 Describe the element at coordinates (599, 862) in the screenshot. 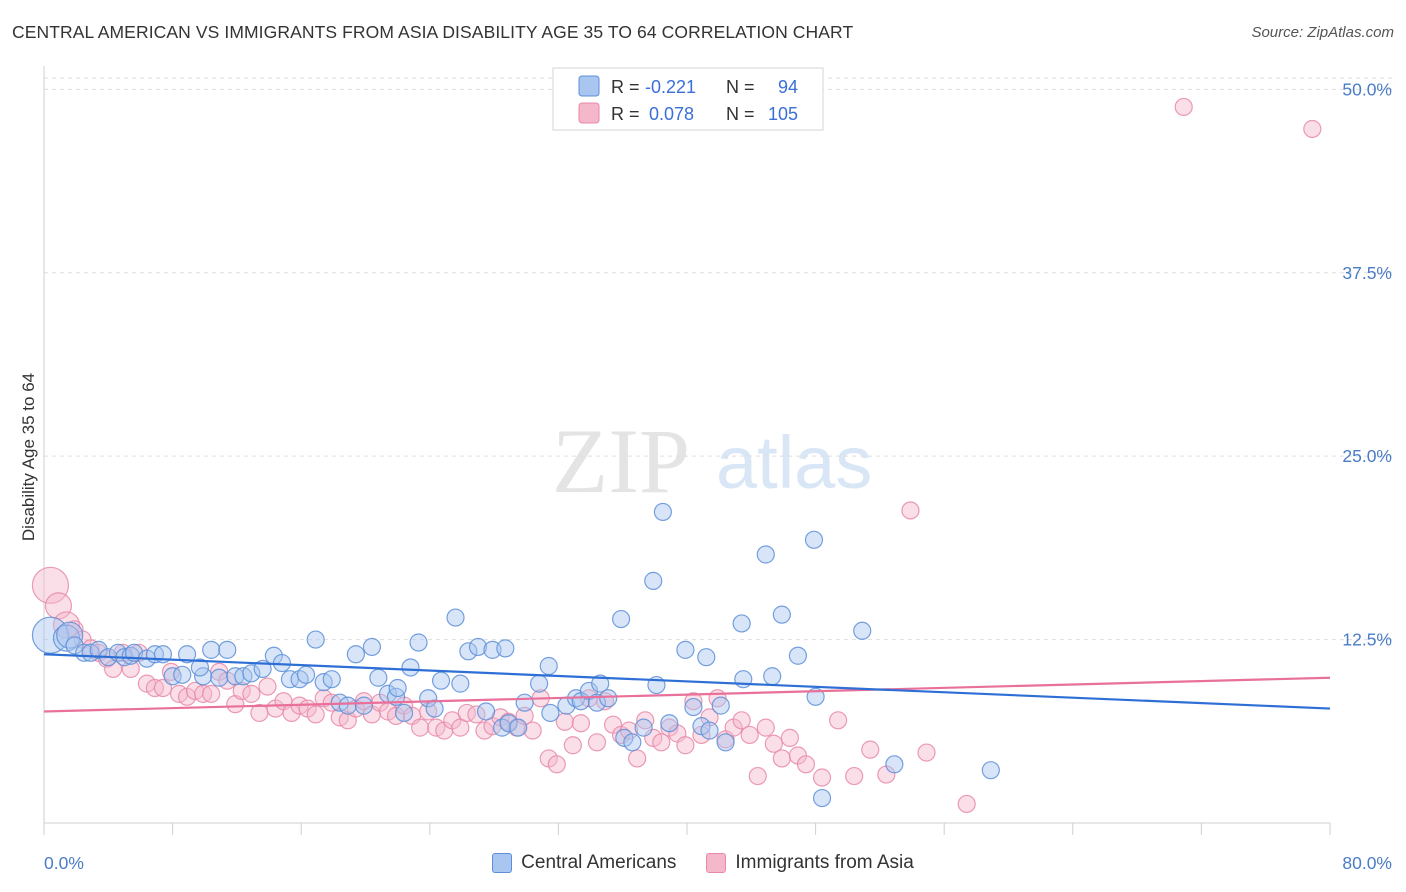

I see `legend-label-central-americans: Central Americans` at that location.